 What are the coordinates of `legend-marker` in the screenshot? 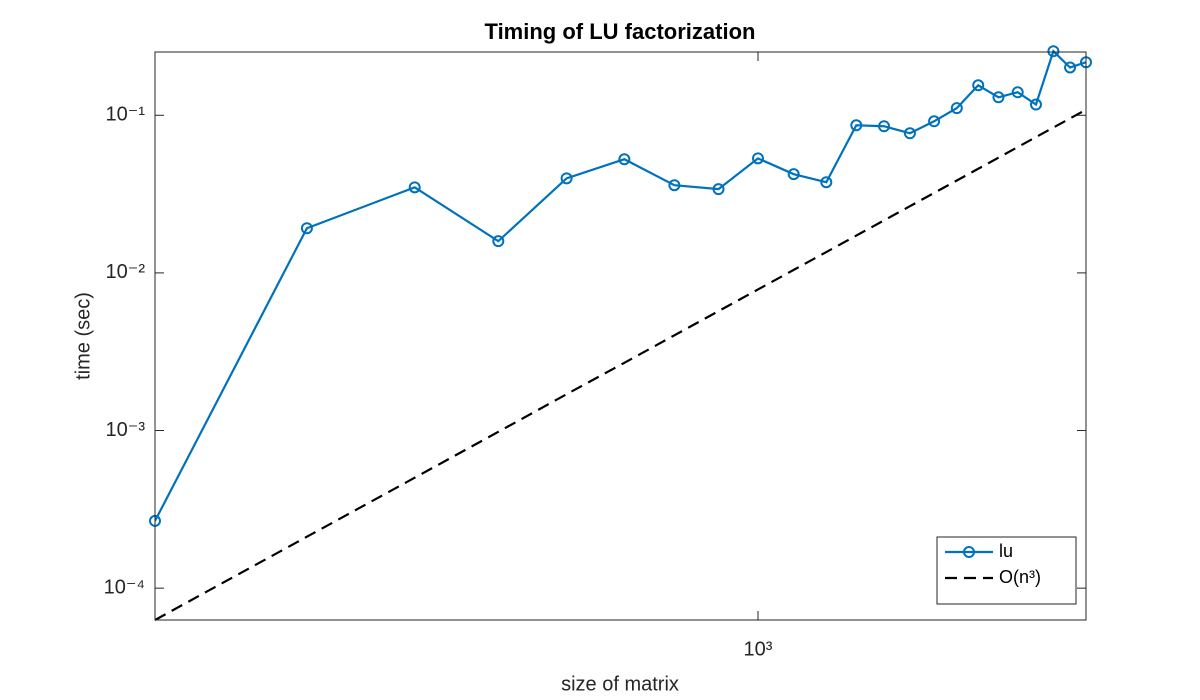 It's located at (969, 552).